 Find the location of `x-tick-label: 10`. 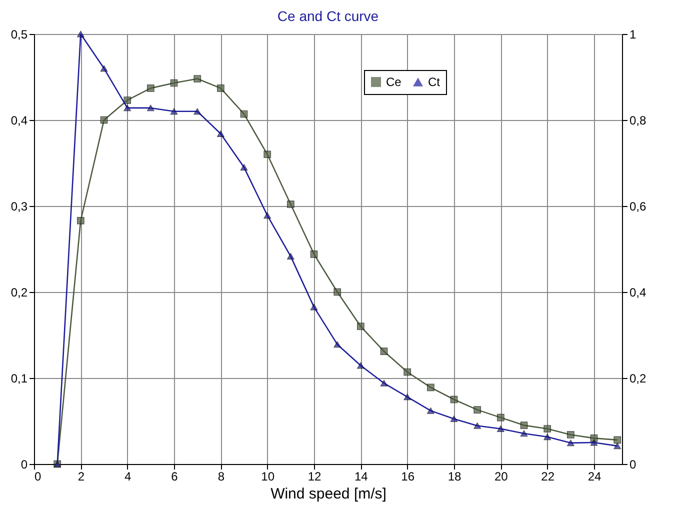

x-tick-label: 10 is located at coordinates (268, 477).